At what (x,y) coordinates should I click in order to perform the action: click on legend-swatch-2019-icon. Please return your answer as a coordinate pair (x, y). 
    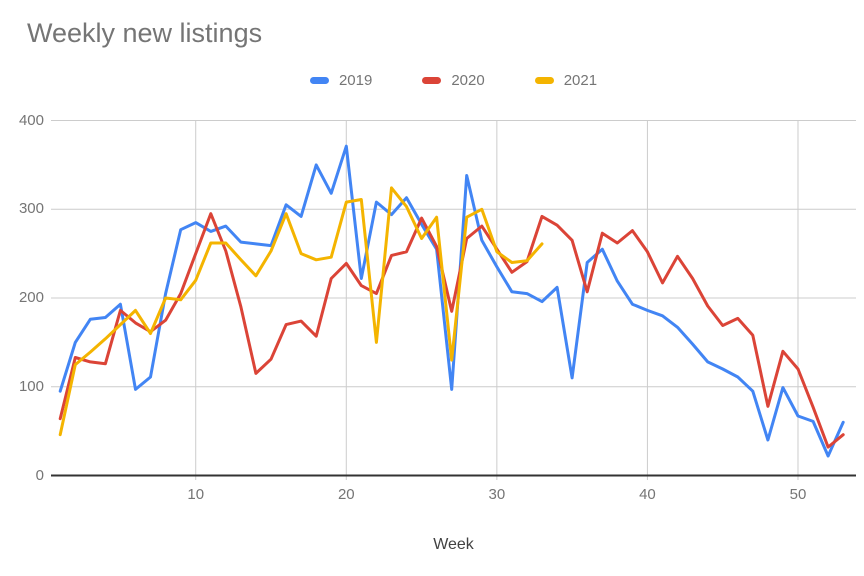
    Looking at the image, I should click on (319, 80).